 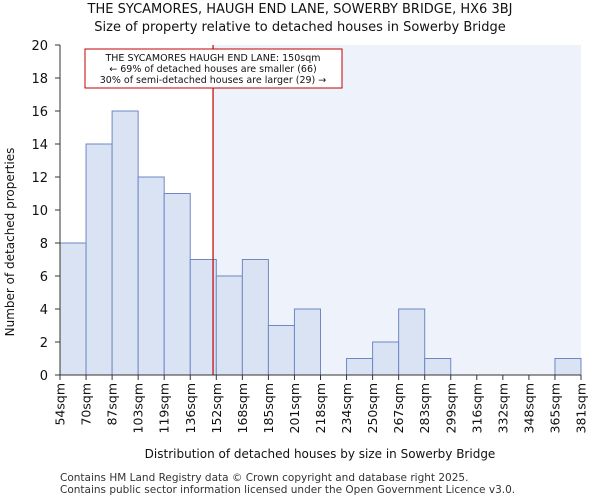 What do you see at coordinates (151, 276) in the screenshot?
I see `bar-103sqm` at bounding box center [151, 276].